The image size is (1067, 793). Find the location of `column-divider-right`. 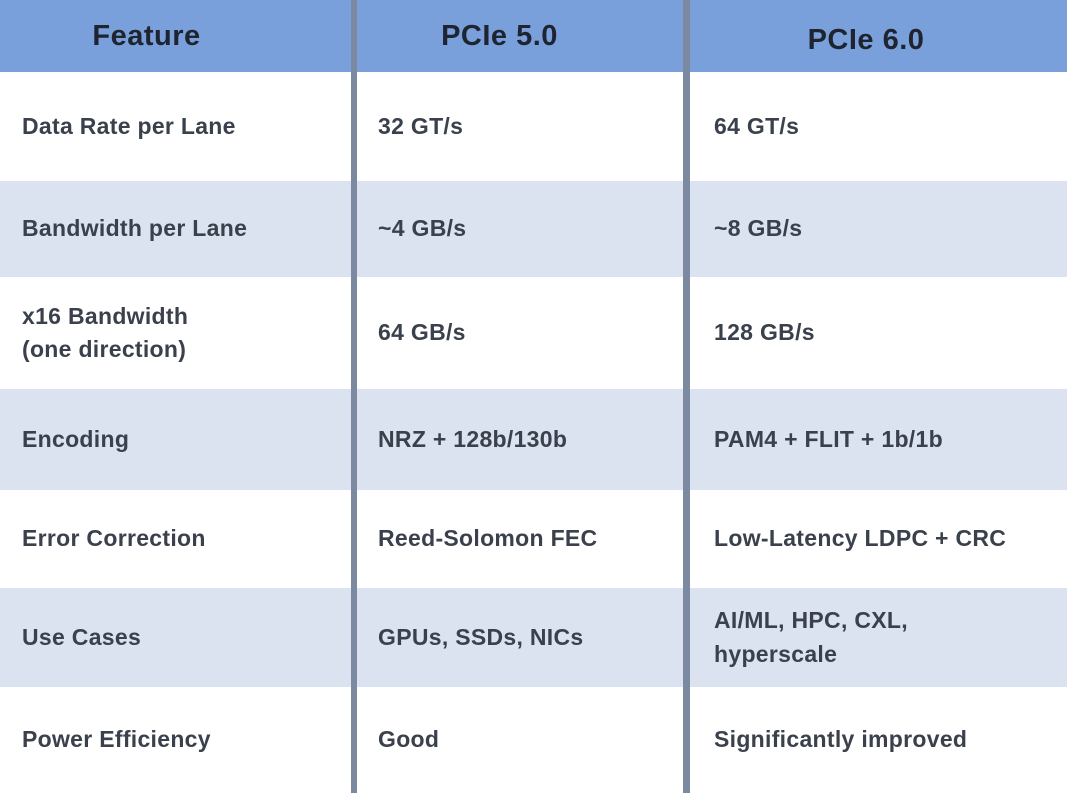

column-divider-right is located at coordinates (686, 396).